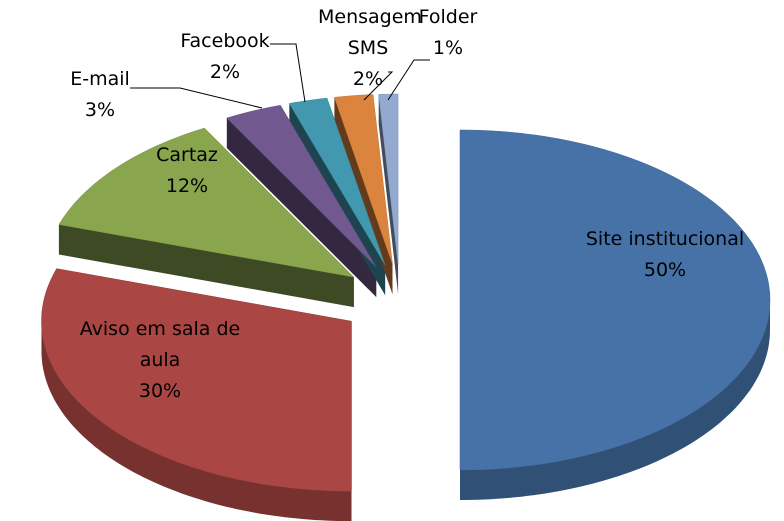  I want to click on category-label: Folder, so click(448, 17).